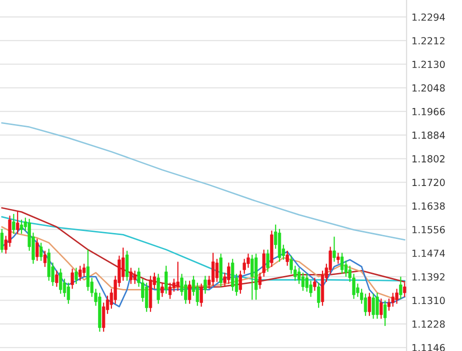 This screenshot has height=351, width=462. What do you see at coordinates (428, 112) in the screenshot?
I see `y-tick-label: 1.1966` at bounding box center [428, 112].